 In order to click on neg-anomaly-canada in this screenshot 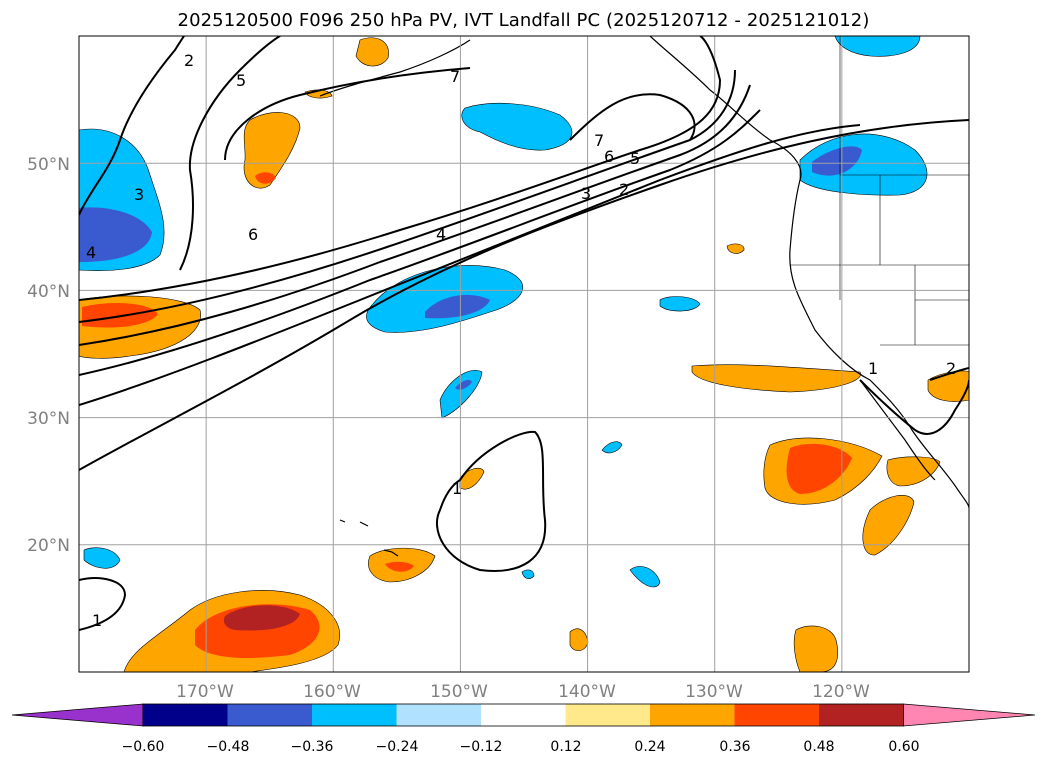, I will do `click(877, 46)`.